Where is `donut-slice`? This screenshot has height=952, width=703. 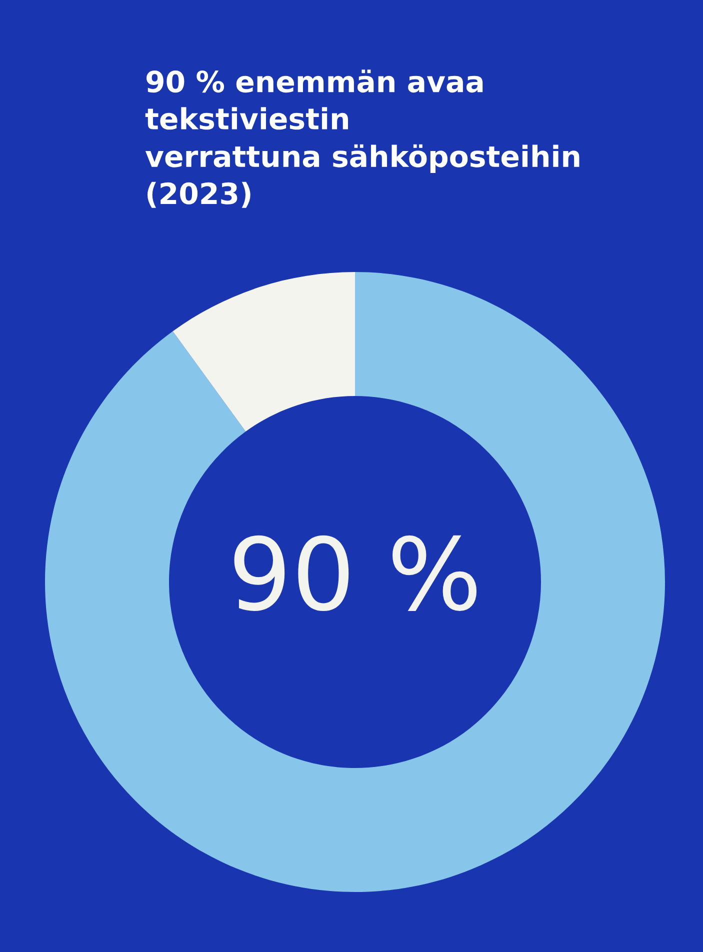 donut-slice is located at coordinates (263, 352).